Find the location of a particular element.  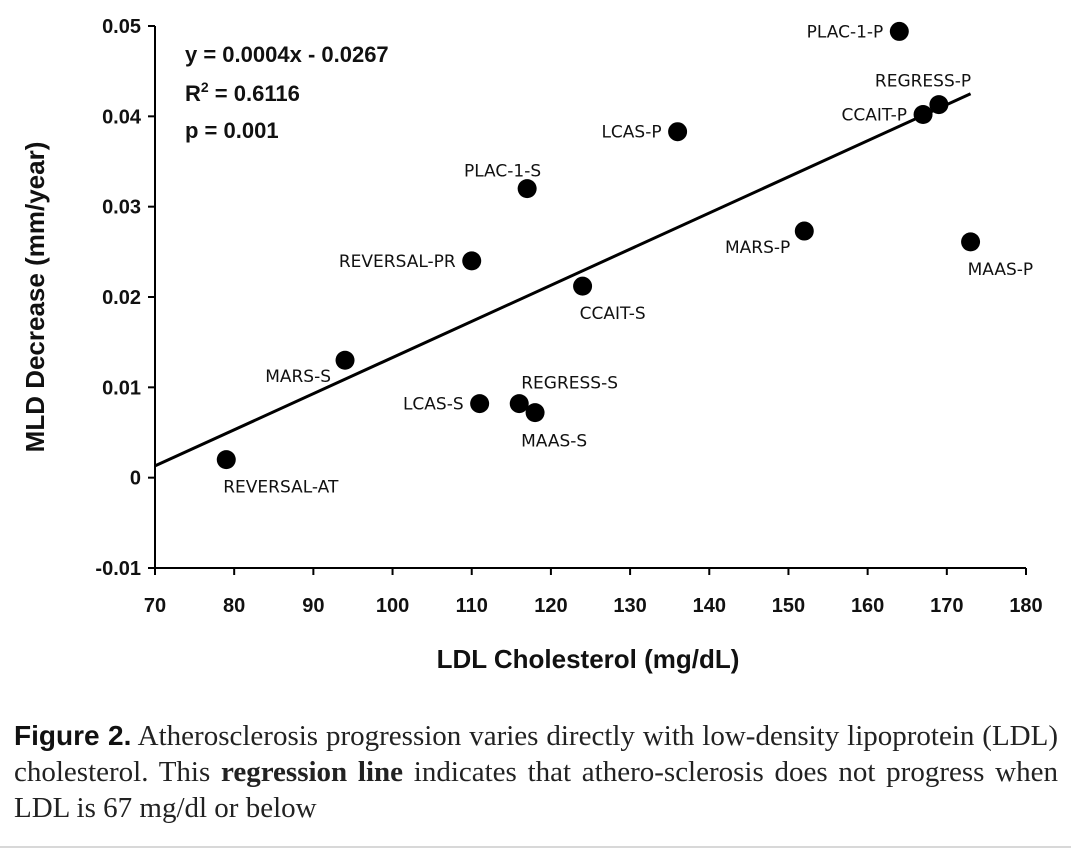

x-tick-label: 90 is located at coordinates (313, 606).